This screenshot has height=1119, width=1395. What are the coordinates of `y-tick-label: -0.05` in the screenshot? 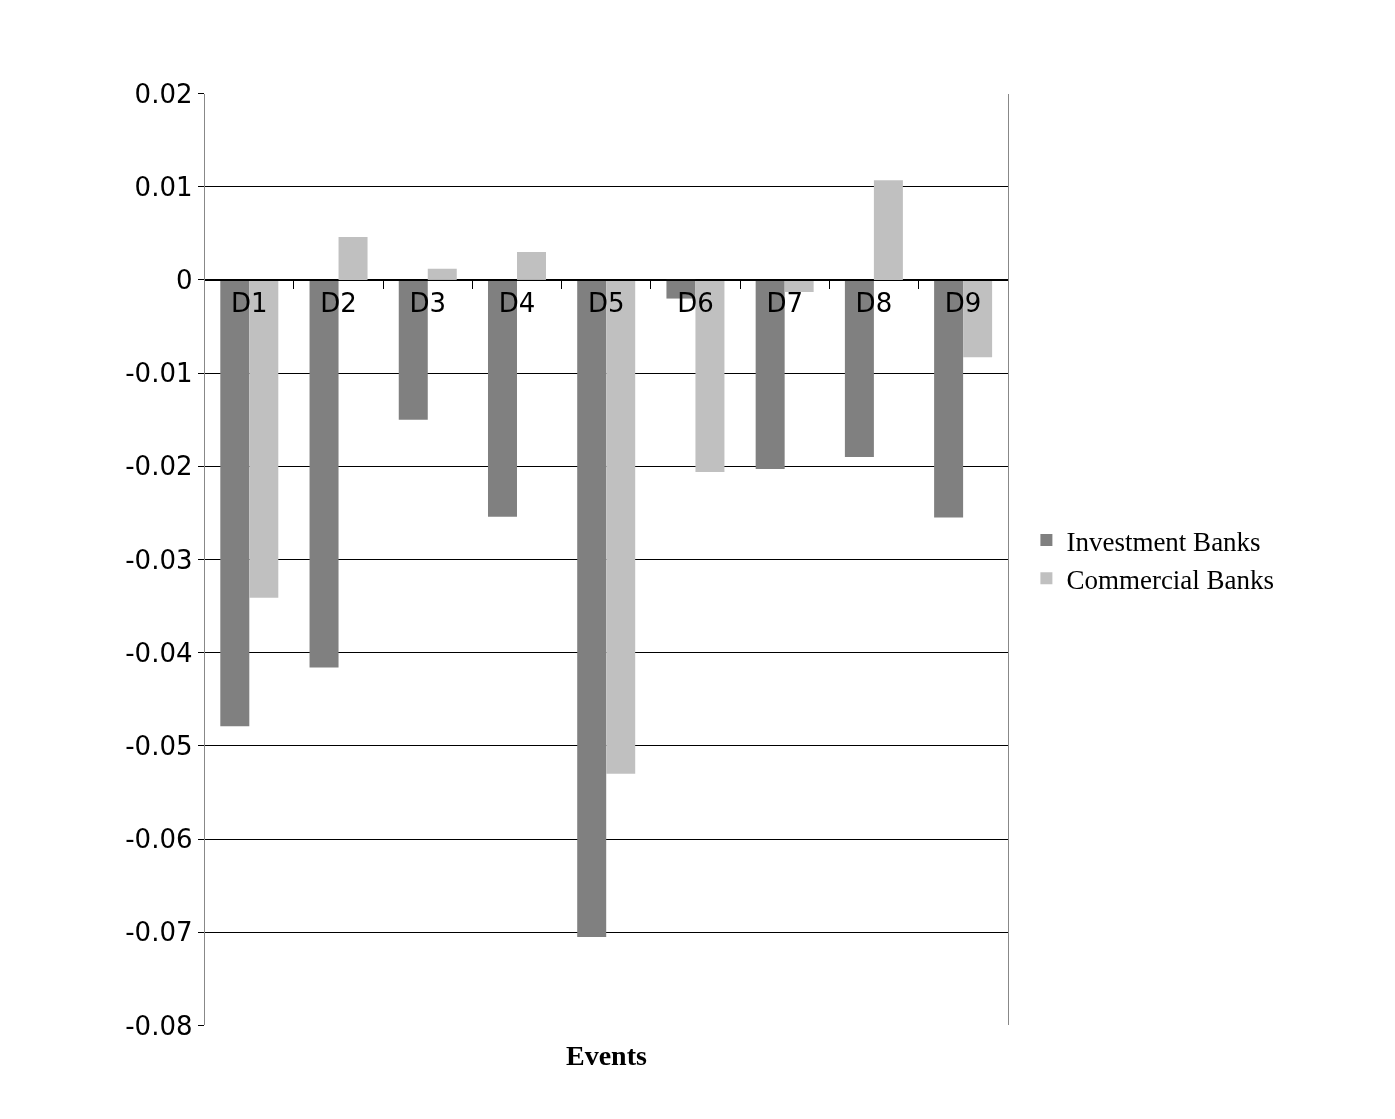 It's located at (159, 745).